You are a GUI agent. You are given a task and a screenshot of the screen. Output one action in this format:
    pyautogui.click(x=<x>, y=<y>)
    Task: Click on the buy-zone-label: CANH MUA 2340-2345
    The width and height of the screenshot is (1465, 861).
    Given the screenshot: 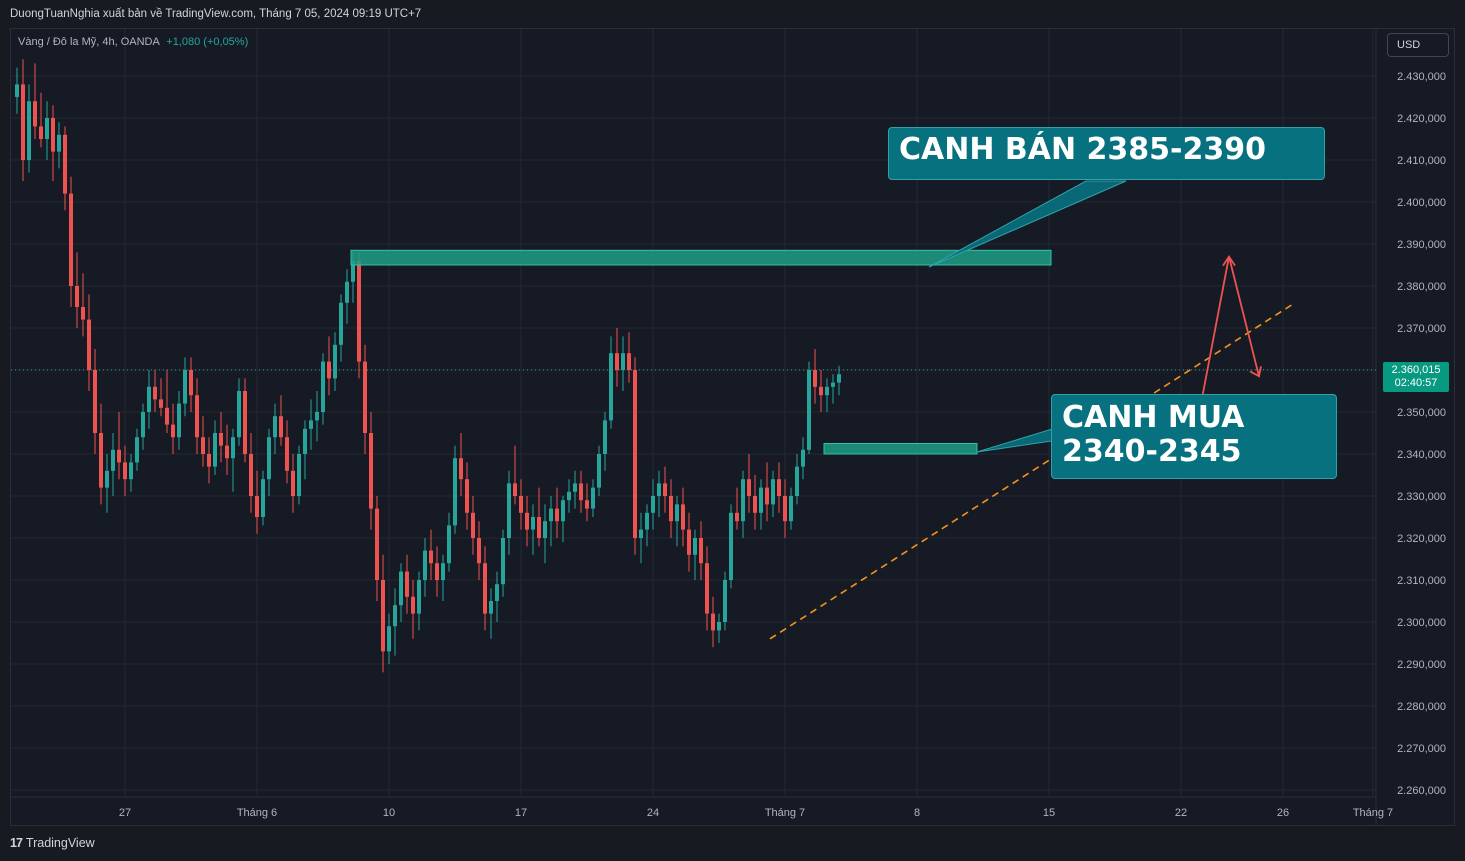 What is the action you would take?
    pyautogui.click(x=1194, y=436)
    